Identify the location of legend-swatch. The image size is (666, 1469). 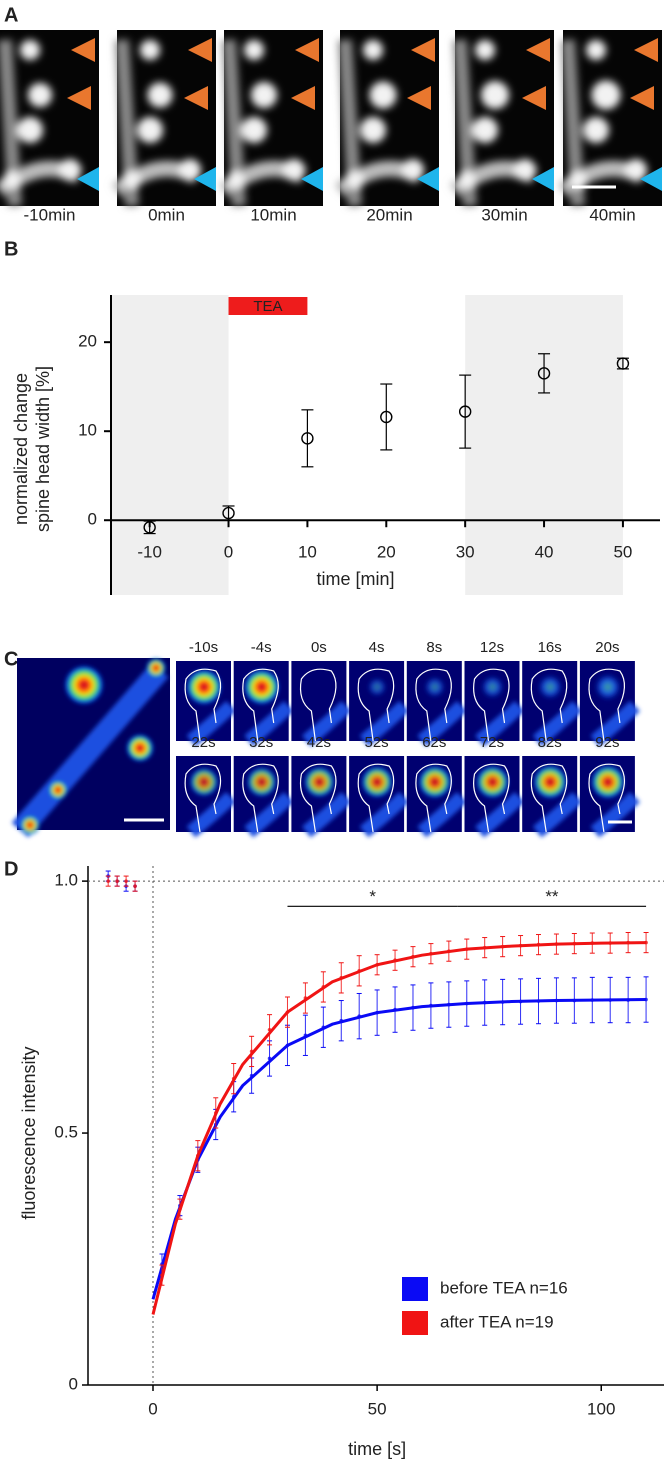
(415, 1323).